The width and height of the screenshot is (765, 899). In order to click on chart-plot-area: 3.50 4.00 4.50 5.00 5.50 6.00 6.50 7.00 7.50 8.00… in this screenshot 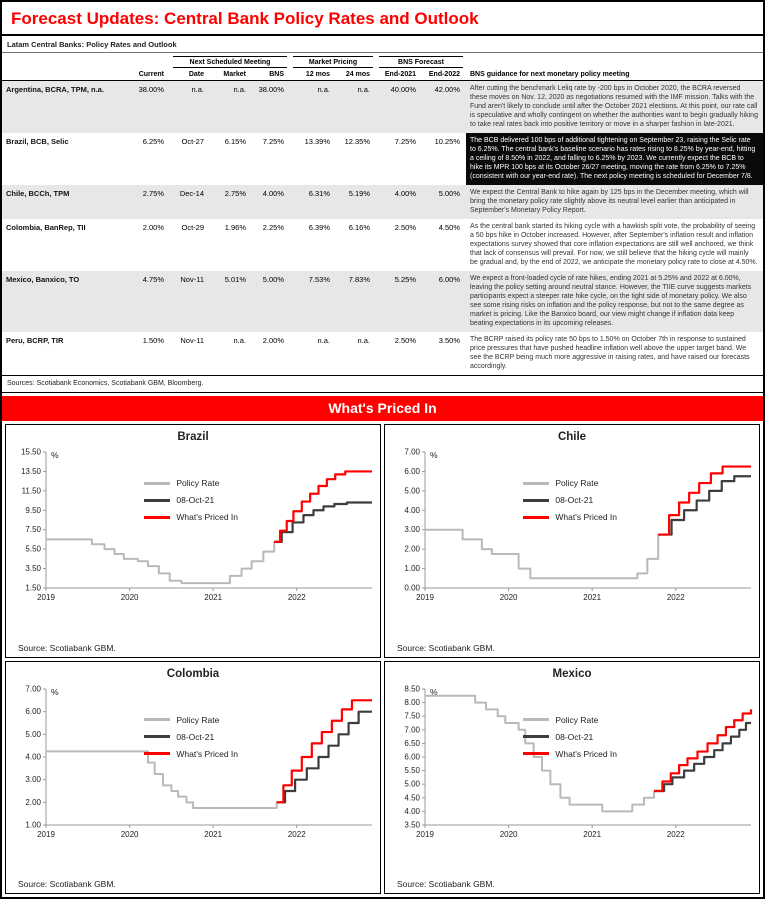, I will do `click(572, 780)`.